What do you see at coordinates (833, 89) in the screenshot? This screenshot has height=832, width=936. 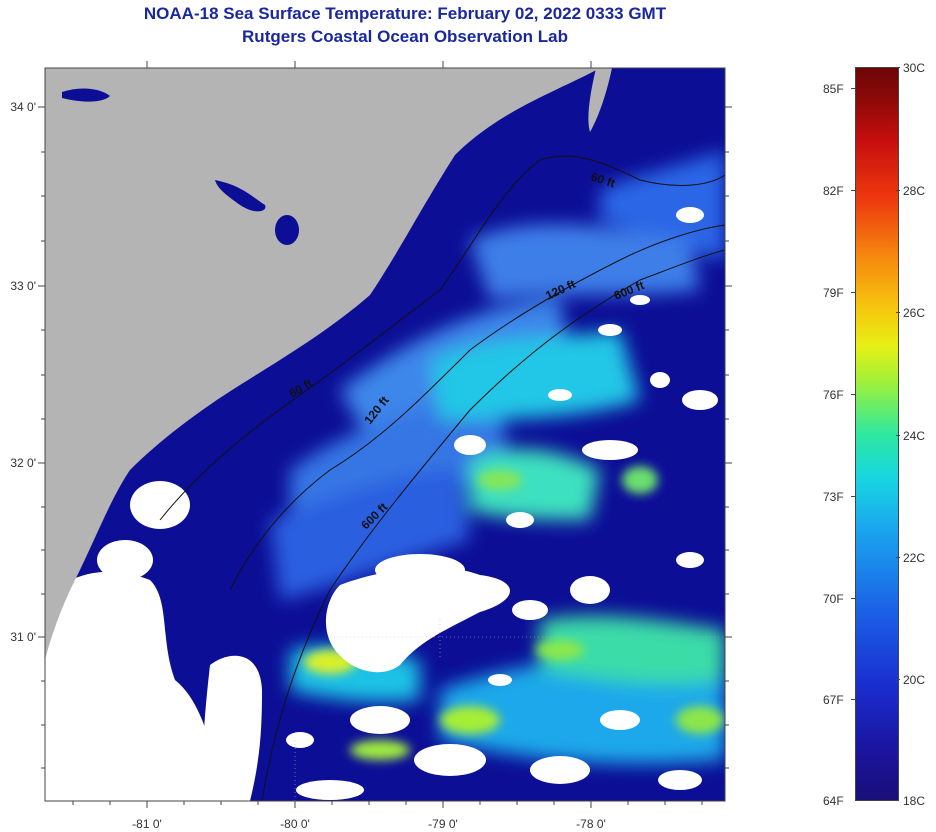 I see `colorbar-label-f: 85F` at bounding box center [833, 89].